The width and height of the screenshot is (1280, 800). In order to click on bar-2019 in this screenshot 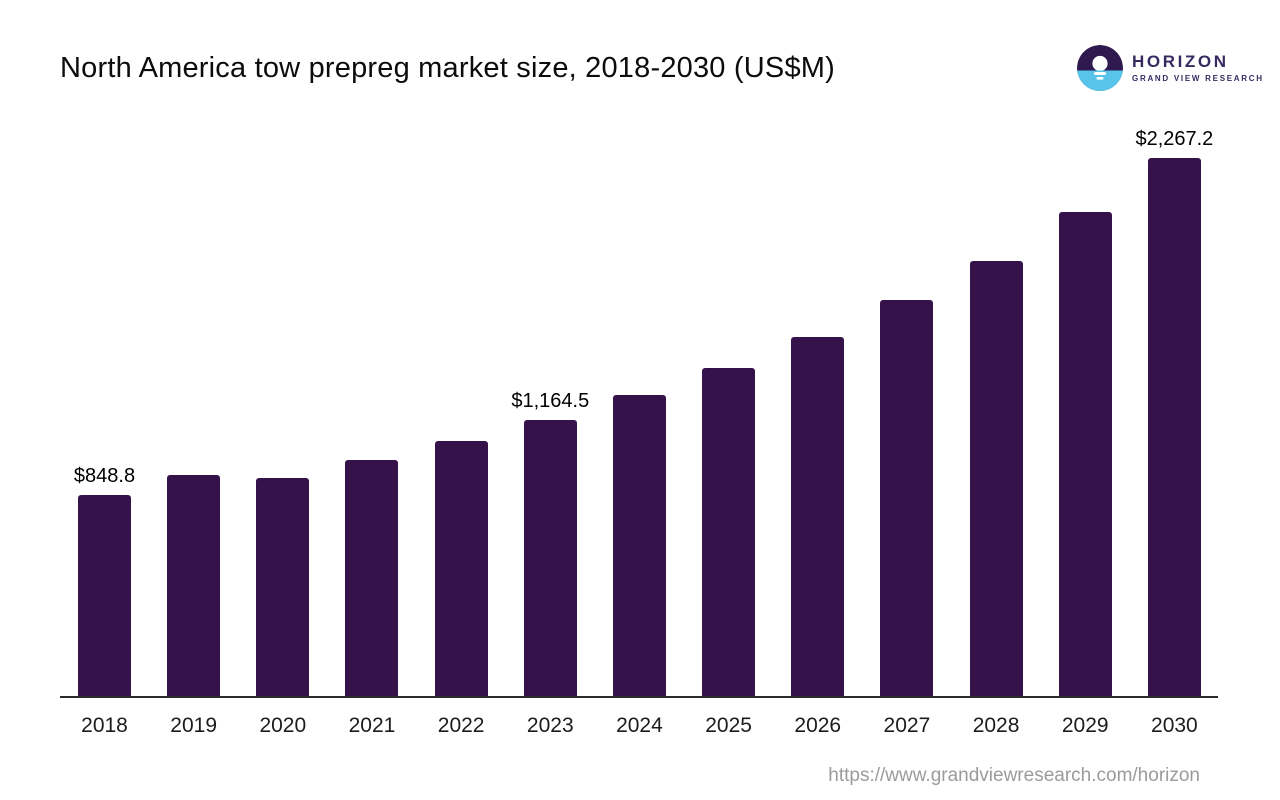, I will do `click(194, 585)`.